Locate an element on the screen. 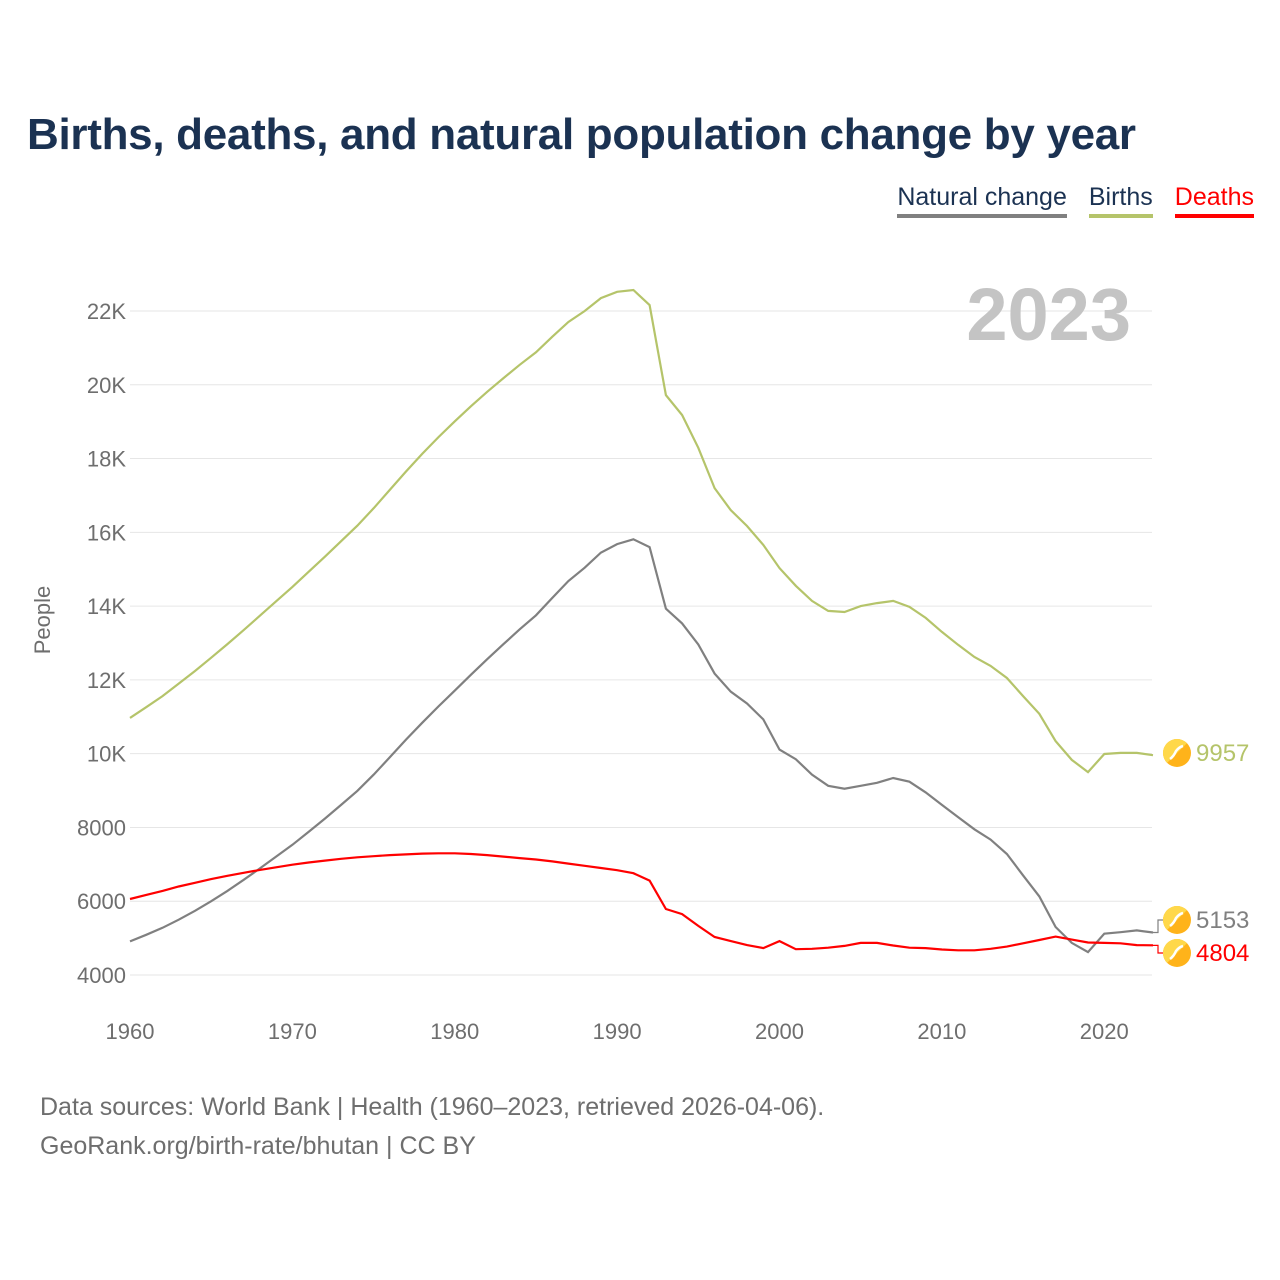 The height and width of the screenshot is (1280, 1280). y-tick-label: 12K is located at coordinates (106, 680).